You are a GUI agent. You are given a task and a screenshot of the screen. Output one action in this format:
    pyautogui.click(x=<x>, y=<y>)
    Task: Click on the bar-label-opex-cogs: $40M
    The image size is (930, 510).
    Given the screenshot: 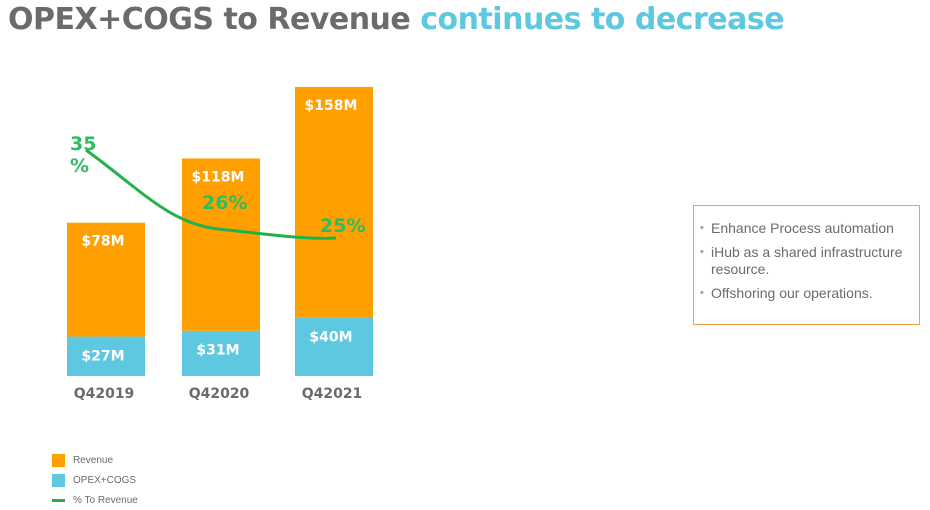 What is the action you would take?
    pyautogui.click(x=330, y=338)
    